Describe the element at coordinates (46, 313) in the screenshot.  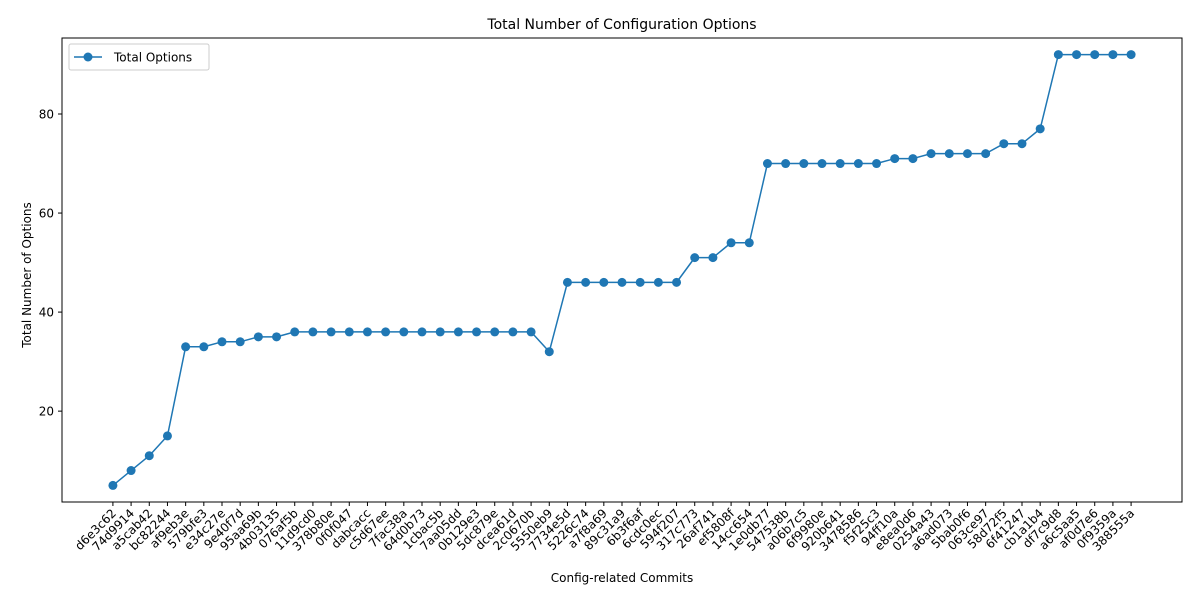
I see `y-tick-label: 40` at that location.